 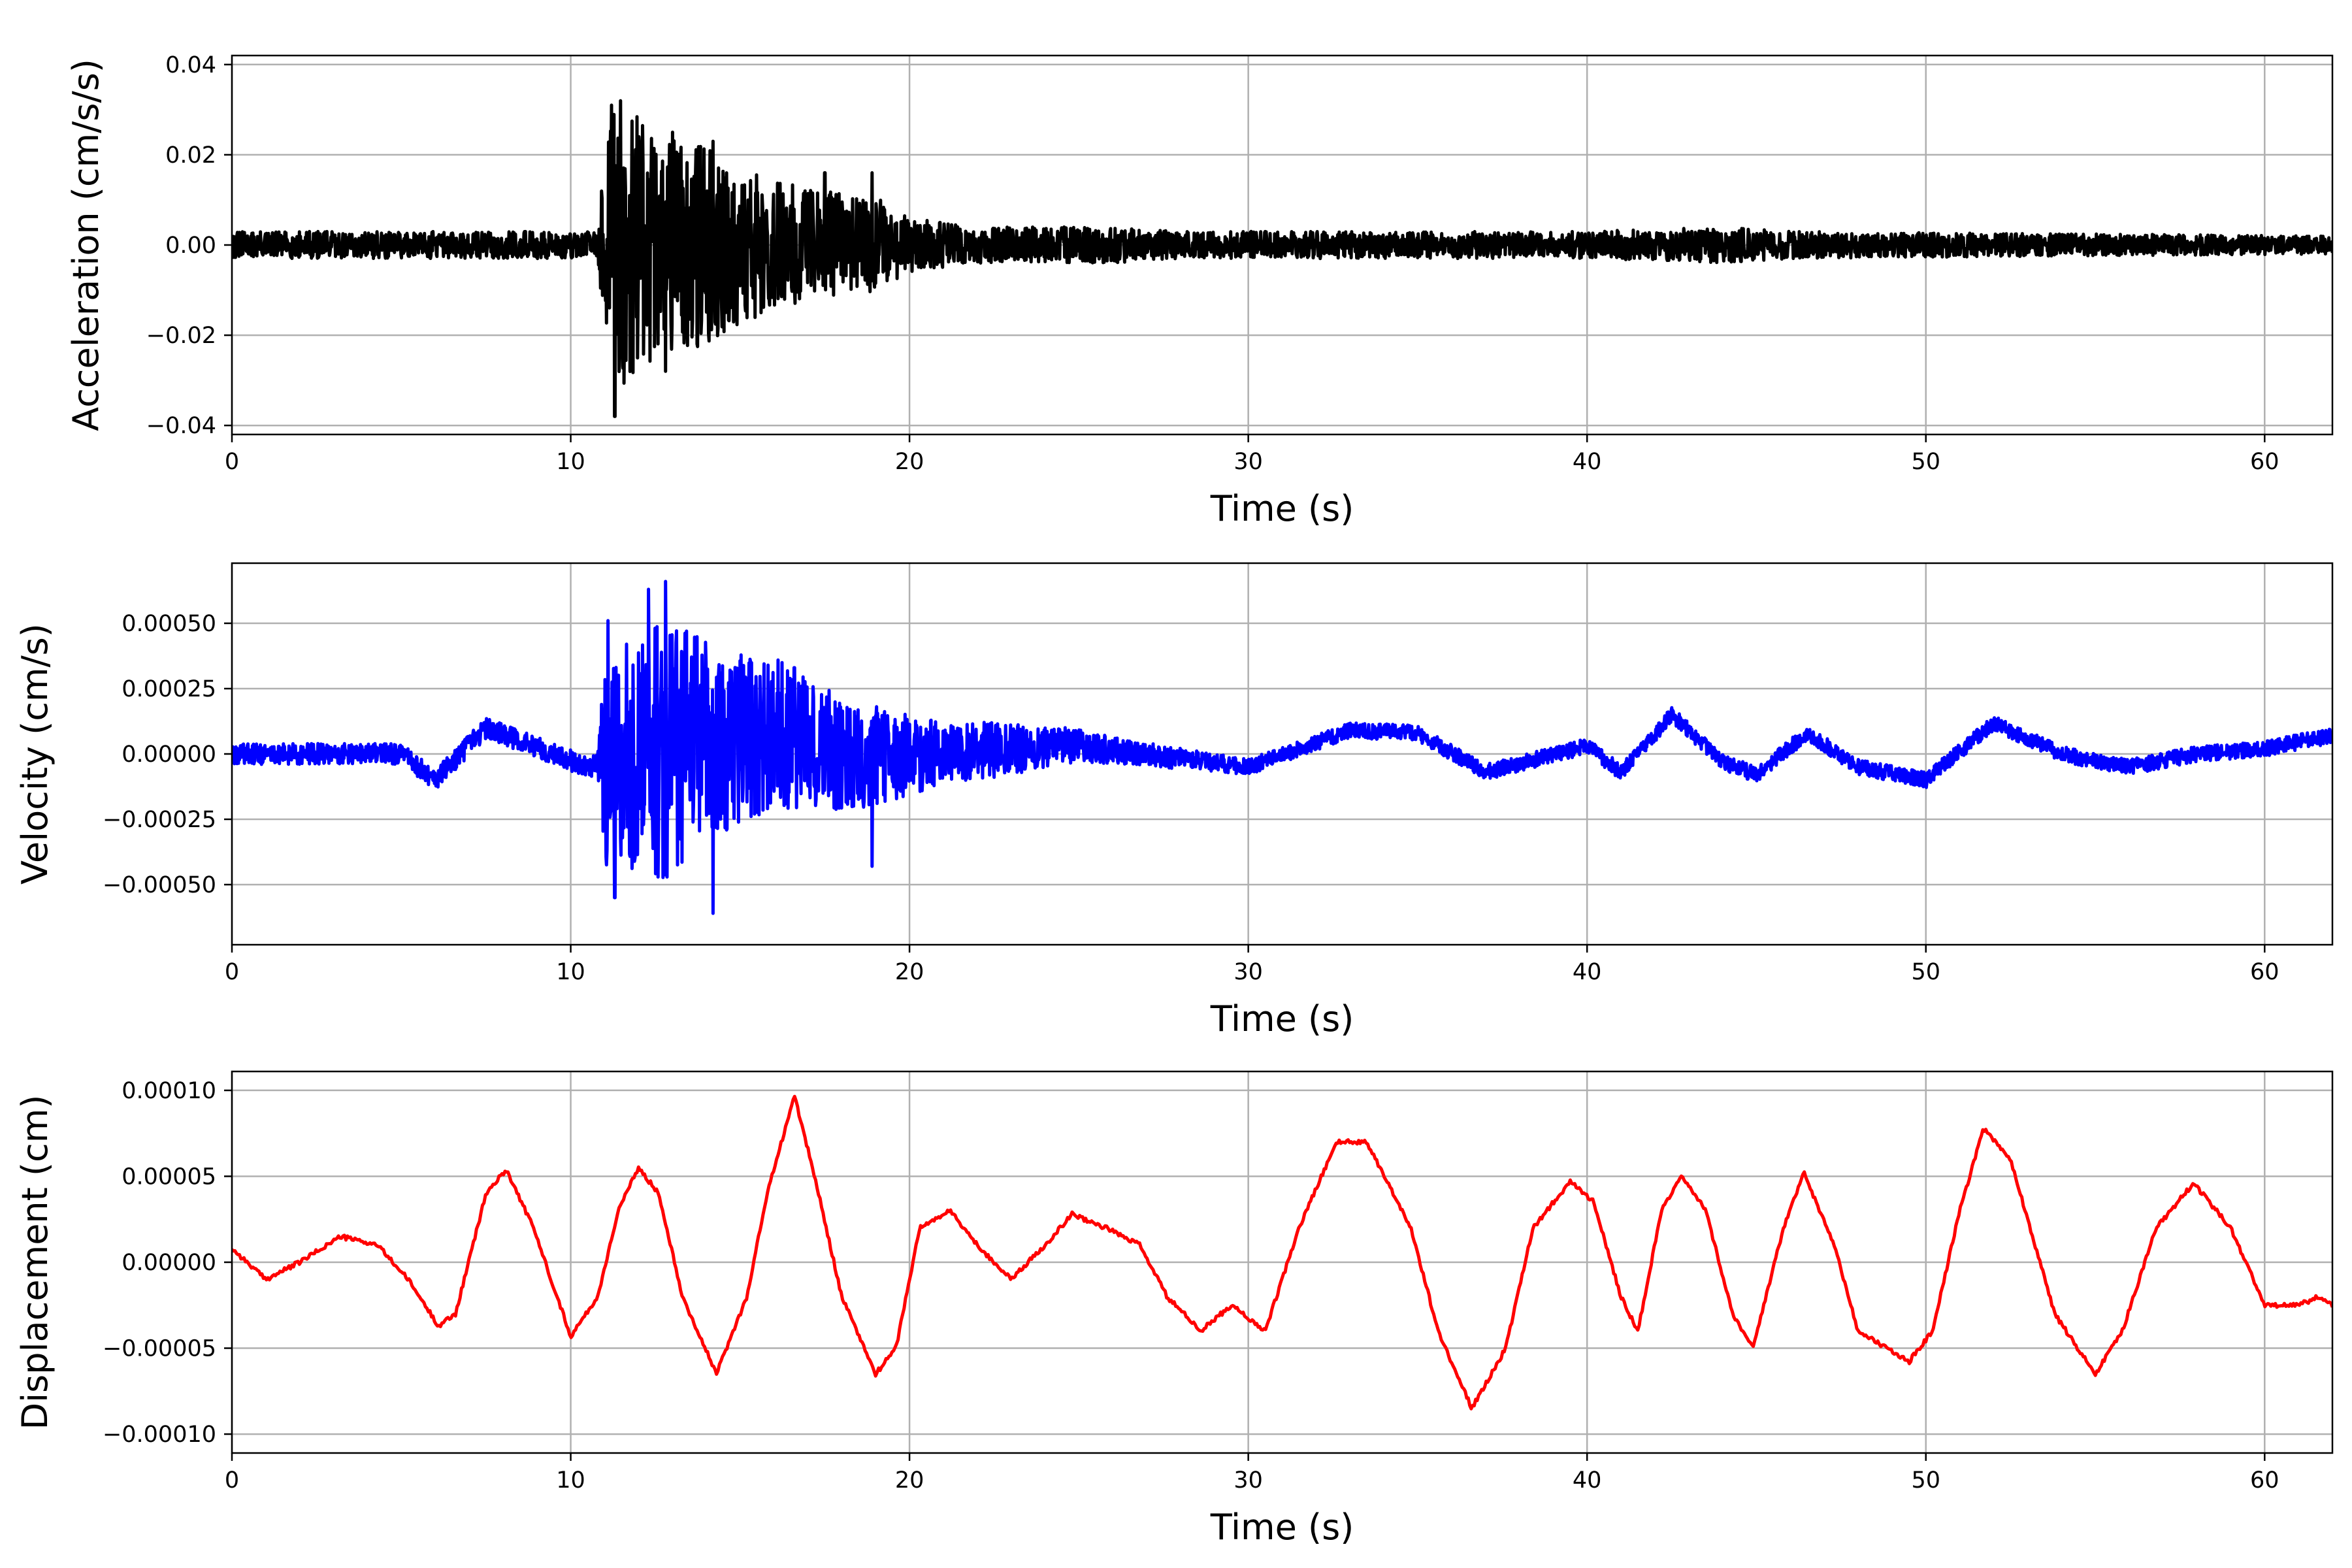 What do you see at coordinates (85, 245) in the screenshot?
I see `acceleration-y-axis-label: Acceleration (cm/s/s)` at bounding box center [85, 245].